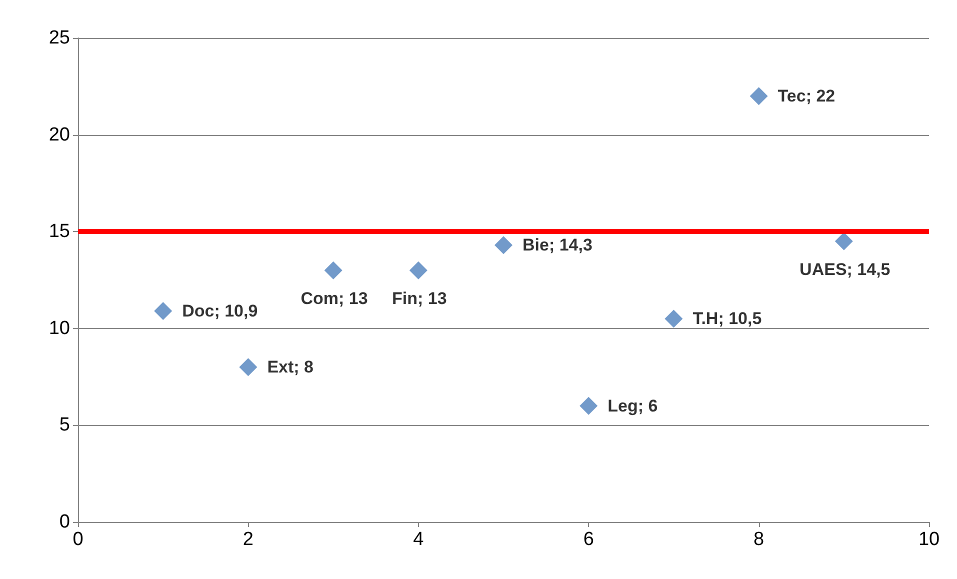 The height and width of the screenshot is (579, 957). Describe the element at coordinates (759, 539) in the screenshot. I see `x-tick-label: 8` at that location.